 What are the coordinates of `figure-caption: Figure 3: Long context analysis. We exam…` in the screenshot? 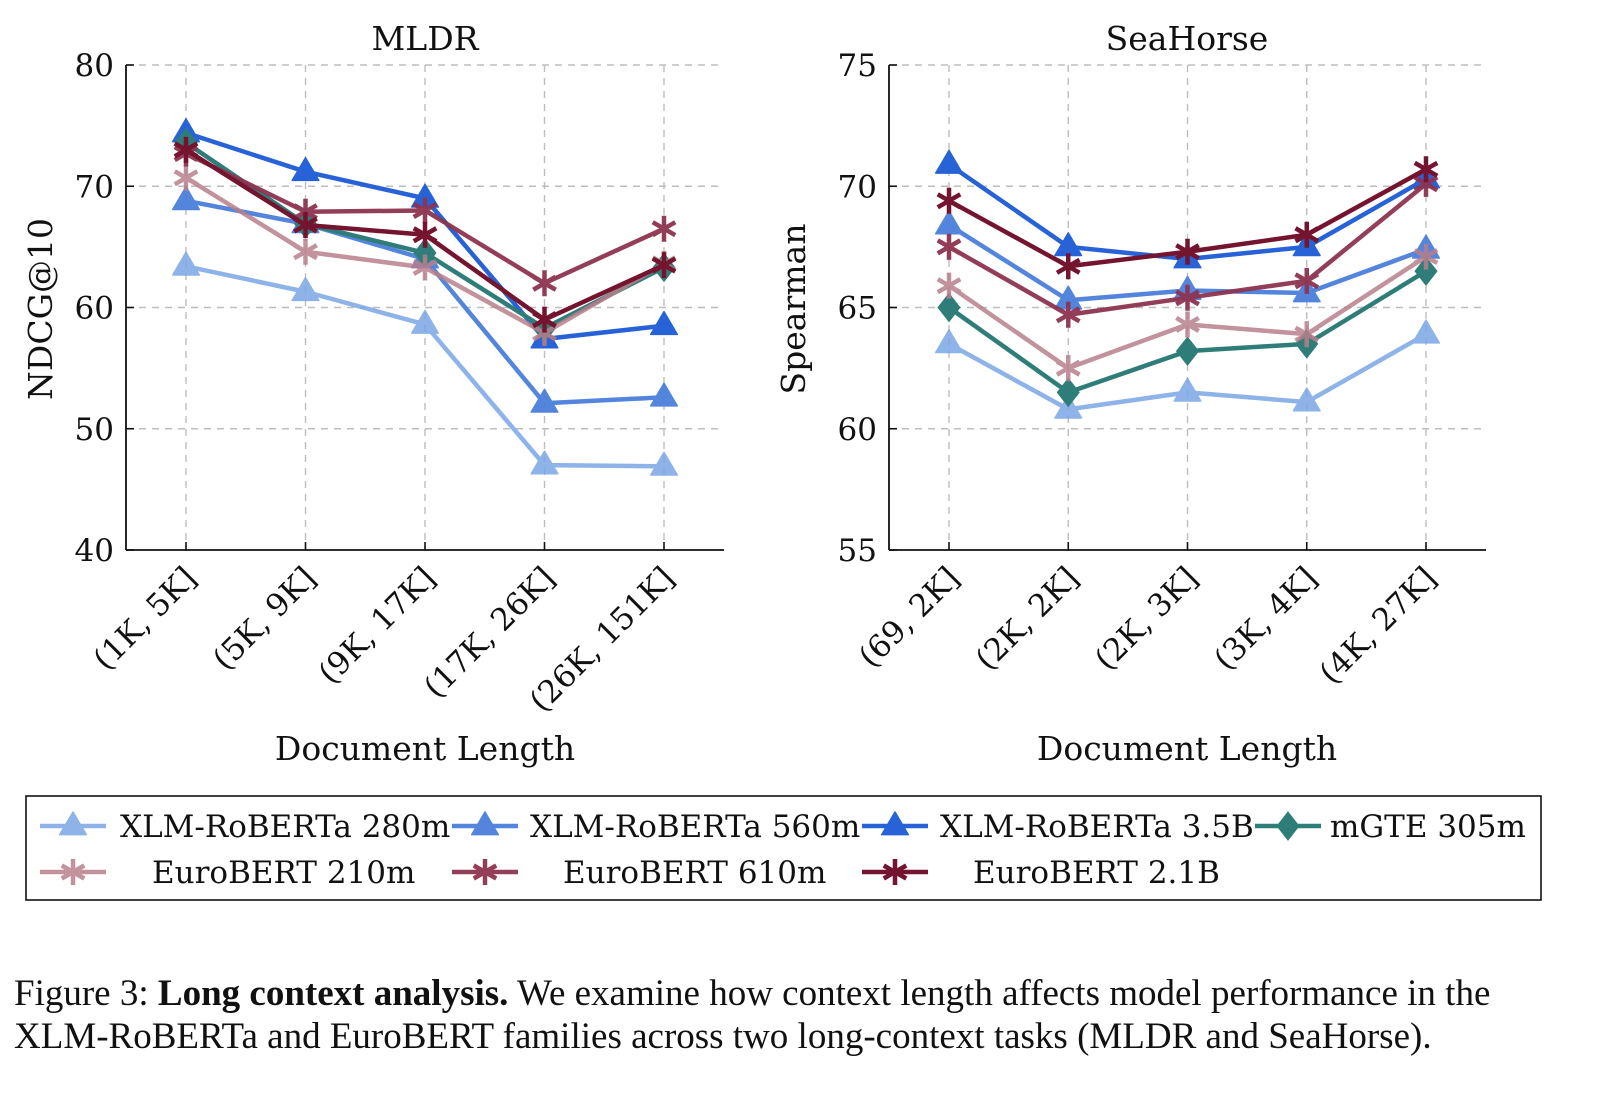 It's located at (799, 1015).